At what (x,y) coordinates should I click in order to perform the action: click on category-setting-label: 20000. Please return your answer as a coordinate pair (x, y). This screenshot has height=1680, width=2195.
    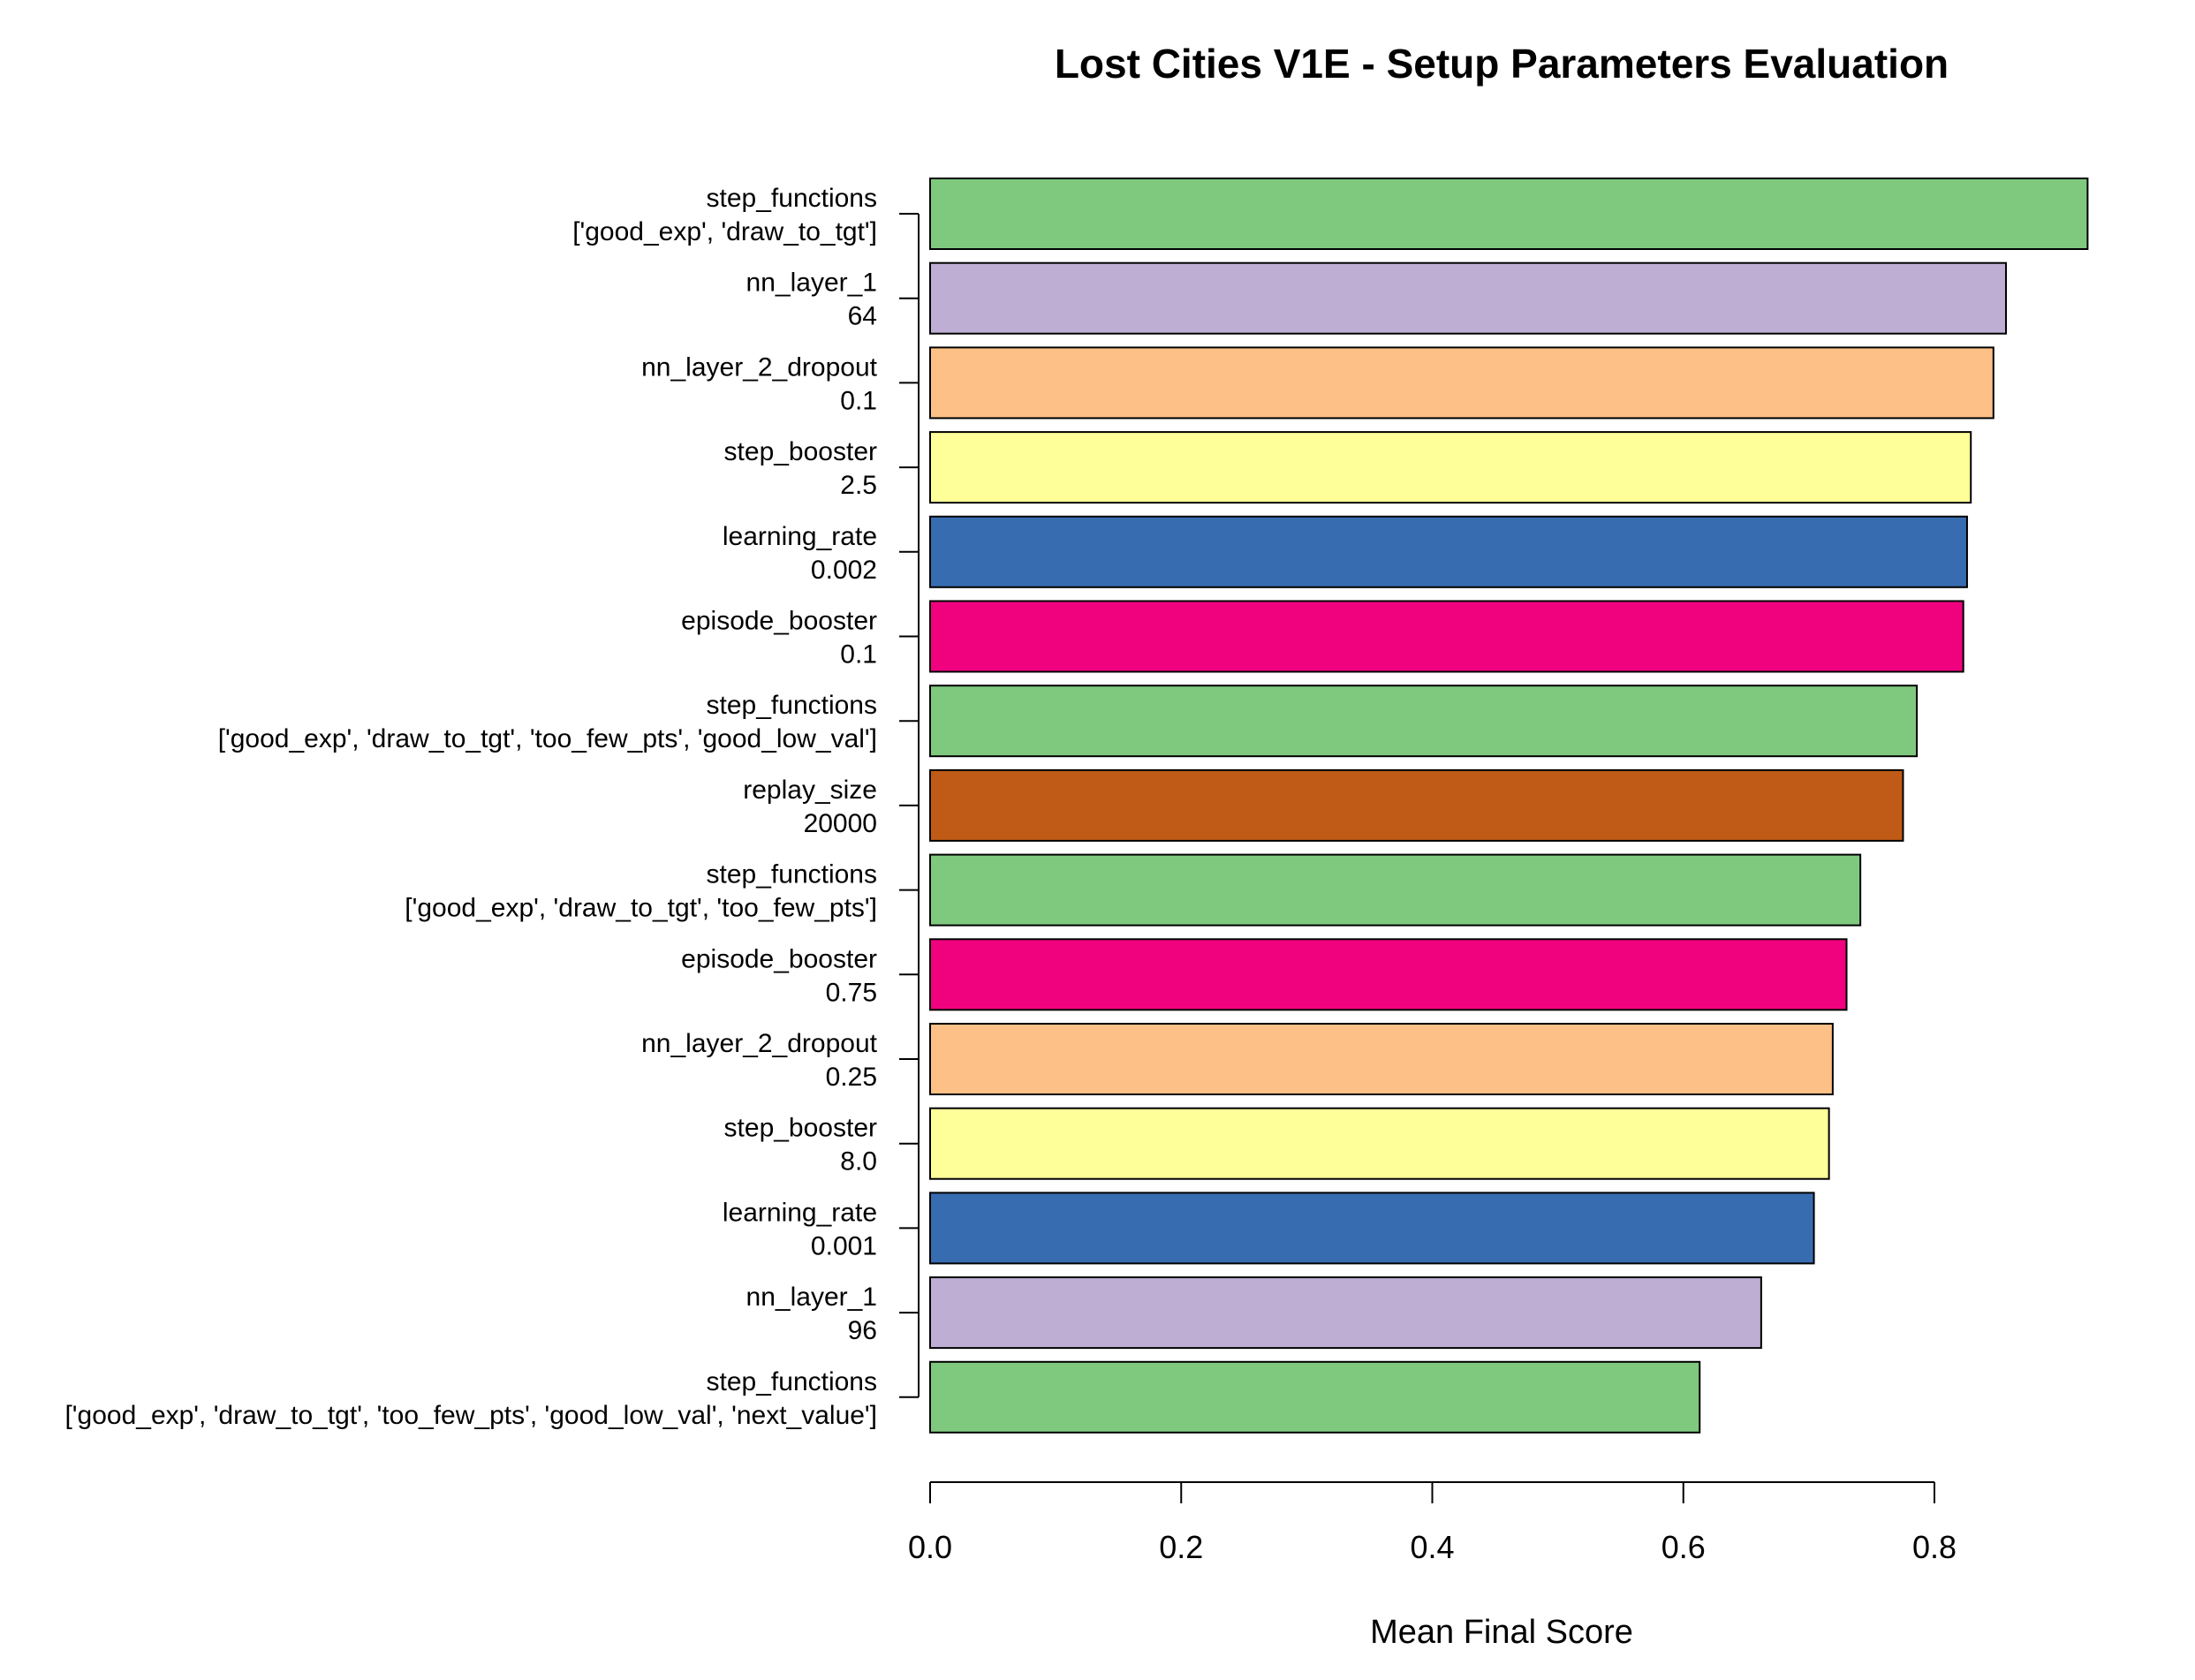
    Looking at the image, I should click on (840, 823).